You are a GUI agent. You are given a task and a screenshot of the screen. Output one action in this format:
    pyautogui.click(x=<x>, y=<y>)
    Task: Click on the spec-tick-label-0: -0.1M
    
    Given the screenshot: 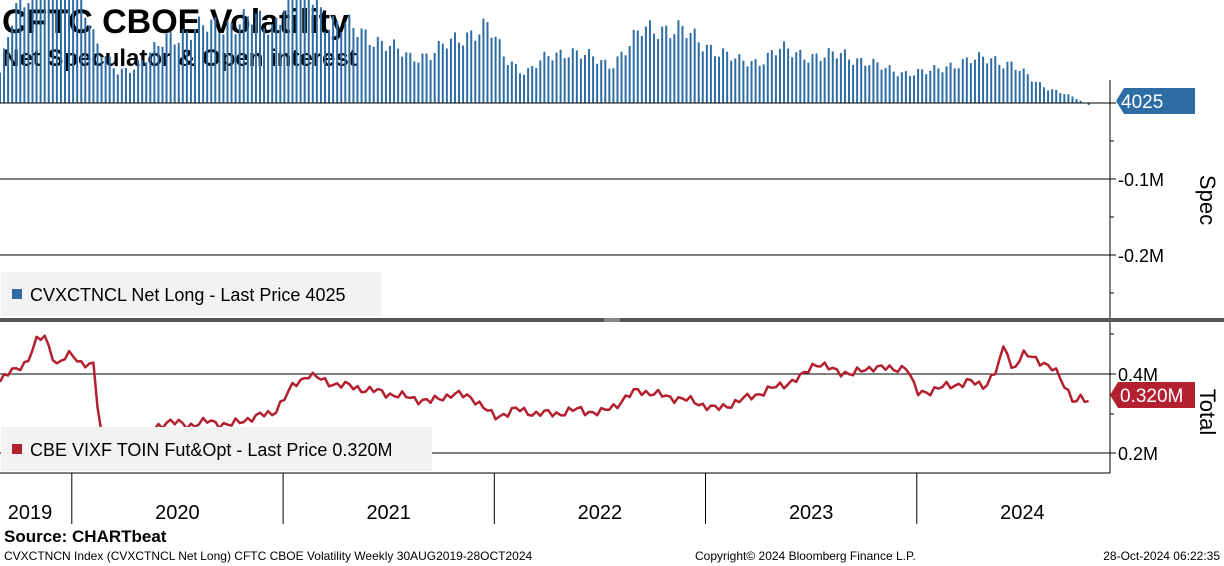 What is the action you would take?
    pyautogui.click(x=1141, y=180)
    